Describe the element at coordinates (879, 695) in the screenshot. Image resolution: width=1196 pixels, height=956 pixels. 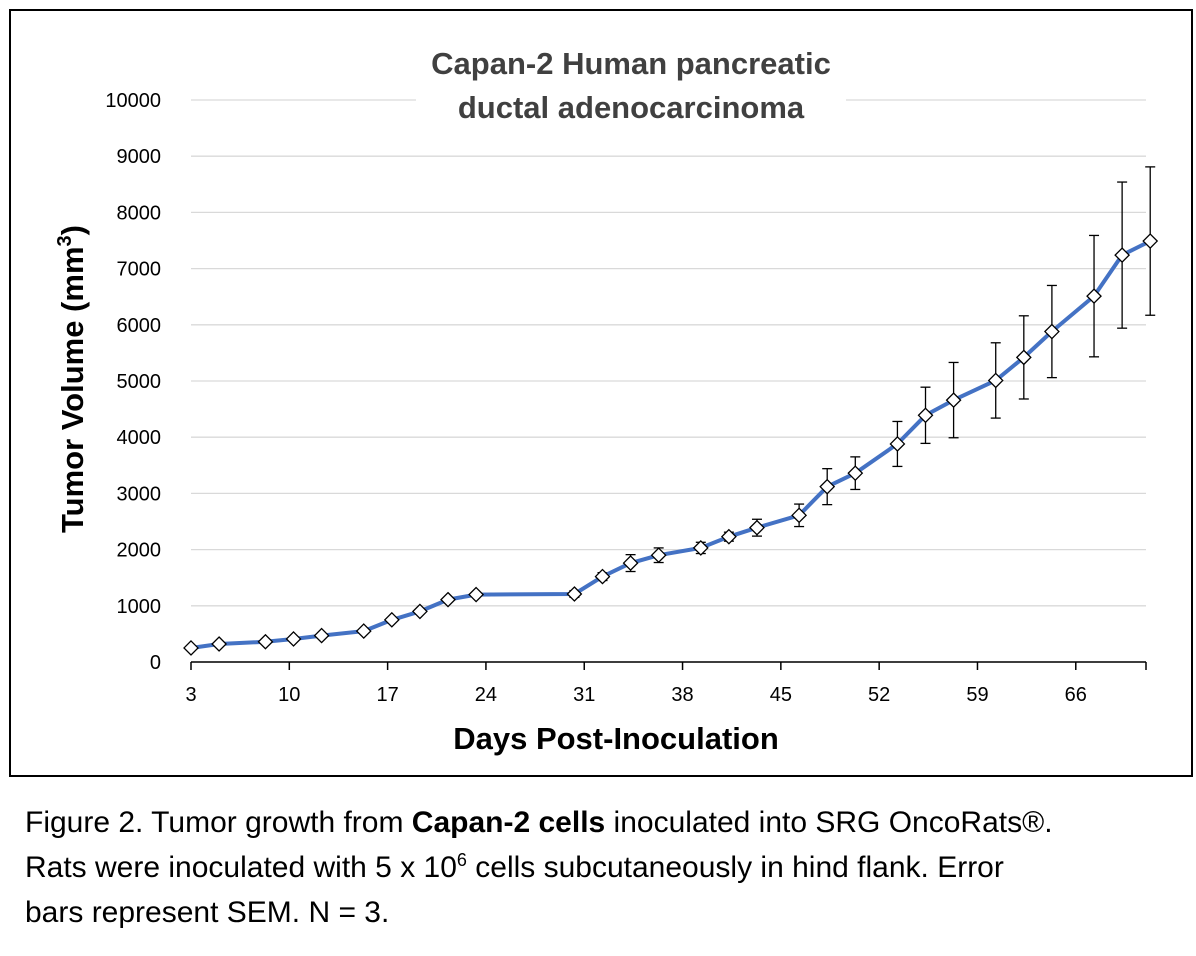
I see `x-tick-label: 52` at that location.